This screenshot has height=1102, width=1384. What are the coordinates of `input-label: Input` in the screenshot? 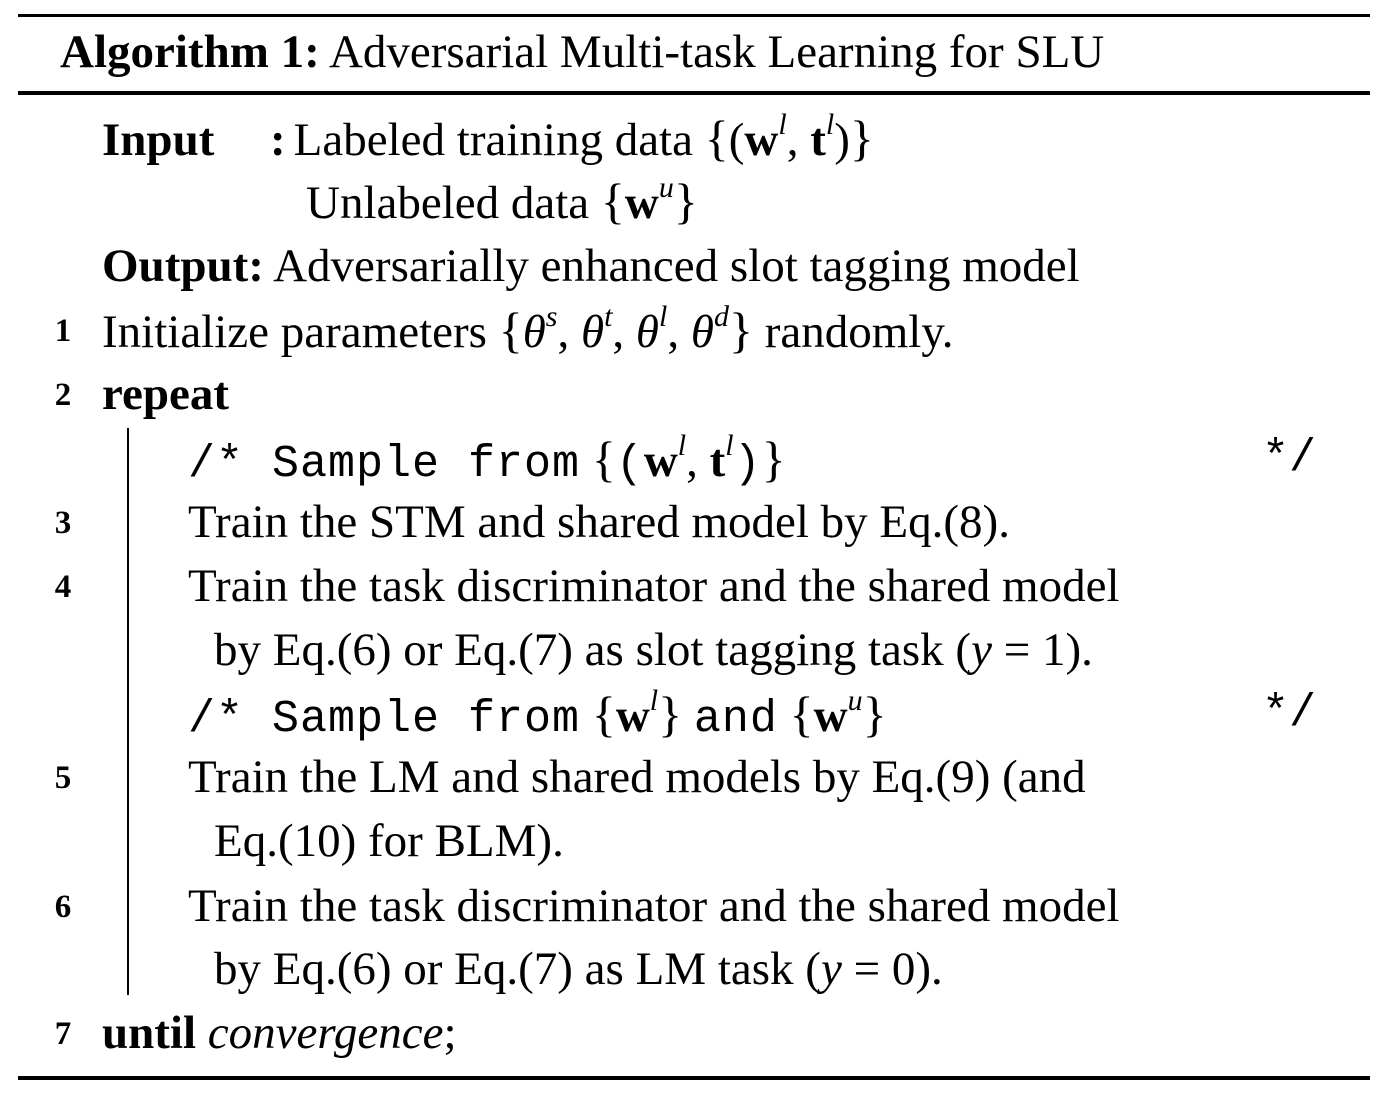 It's located at (158, 140).